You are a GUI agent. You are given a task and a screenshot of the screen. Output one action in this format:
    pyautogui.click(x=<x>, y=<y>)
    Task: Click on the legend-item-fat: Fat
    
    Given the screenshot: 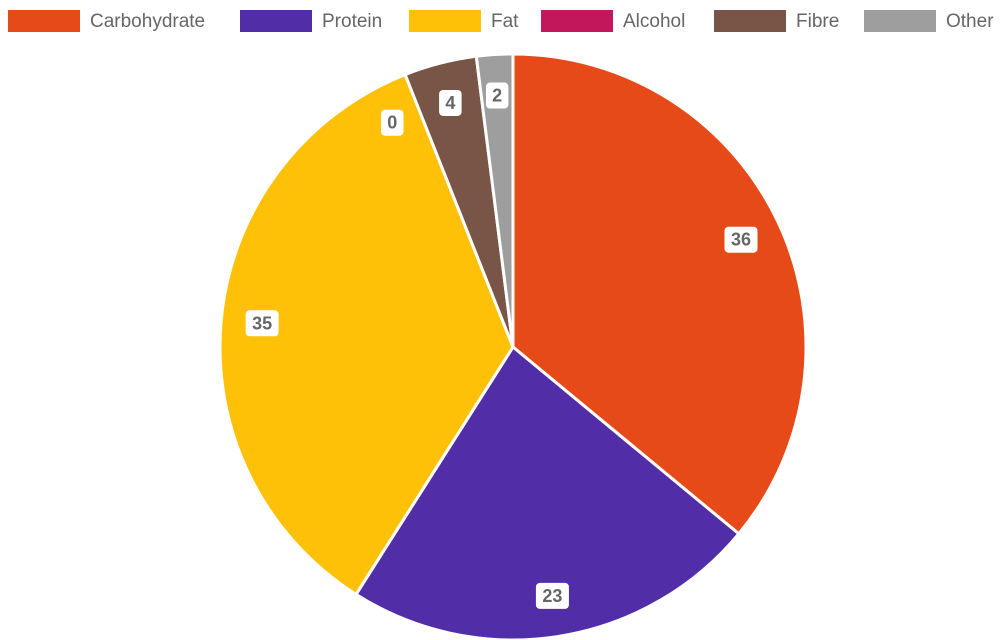 What is the action you would take?
    pyautogui.click(x=464, y=21)
    